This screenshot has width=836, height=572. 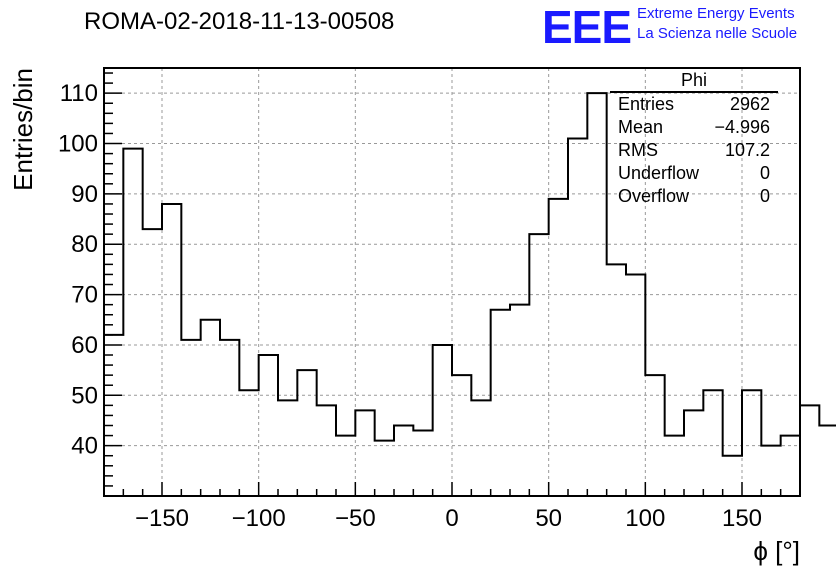 I want to click on x-tick-label: 50, so click(x=548, y=518).